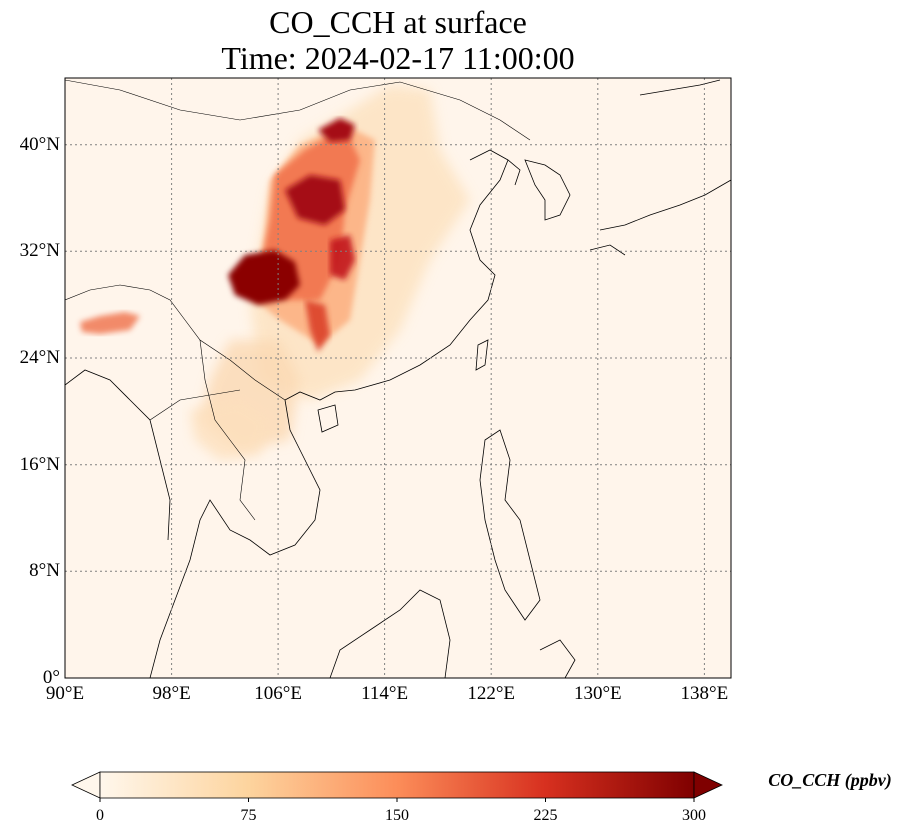 The width and height of the screenshot is (921, 836). What do you see at coordinates (51, 677) in the screenshot?
I see `lat-tick-0: 0°` at bounding box center [51, 677].